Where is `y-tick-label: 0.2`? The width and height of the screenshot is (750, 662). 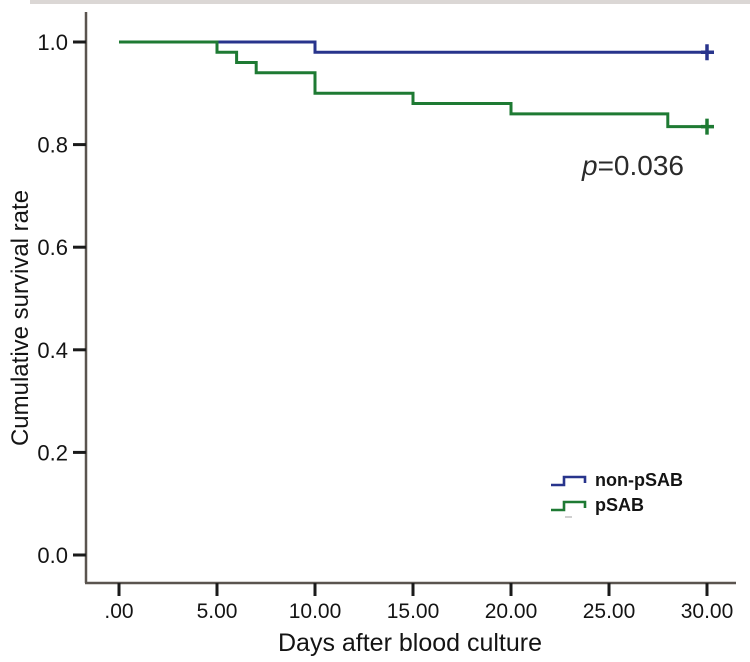
y-tick-label: 0.2 is located at coordinates (52, 452).